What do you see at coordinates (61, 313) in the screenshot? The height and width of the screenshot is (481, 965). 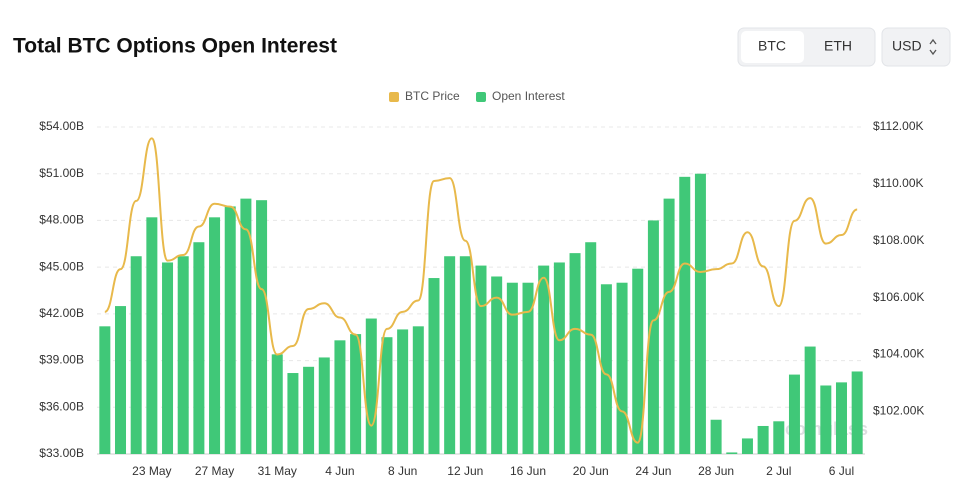 I see `y-tick-label: $42.00B` at bounding box center [61, 313].